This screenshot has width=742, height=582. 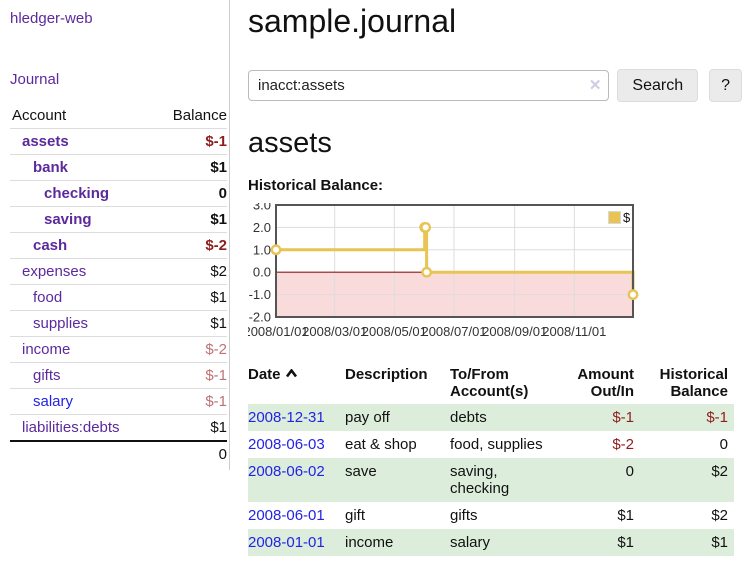 What do you see at coordinates (118, 453) in the screenshot?
I see `accounts-total-row: 0` at bounding box center [118, 453].